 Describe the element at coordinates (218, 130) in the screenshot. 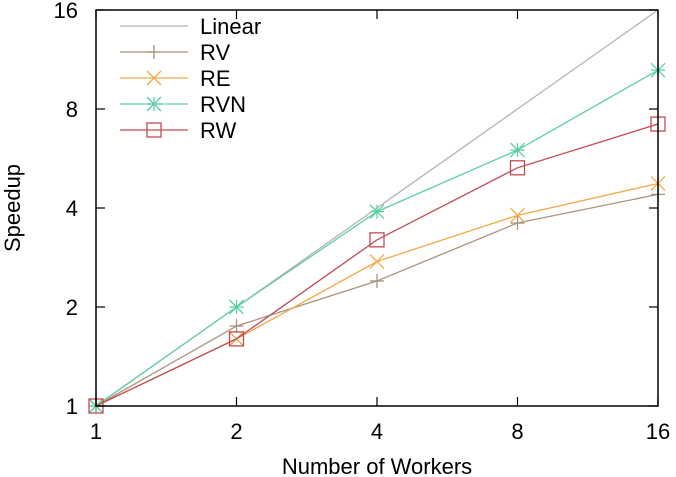

I see `legend-label: RW` at that location.